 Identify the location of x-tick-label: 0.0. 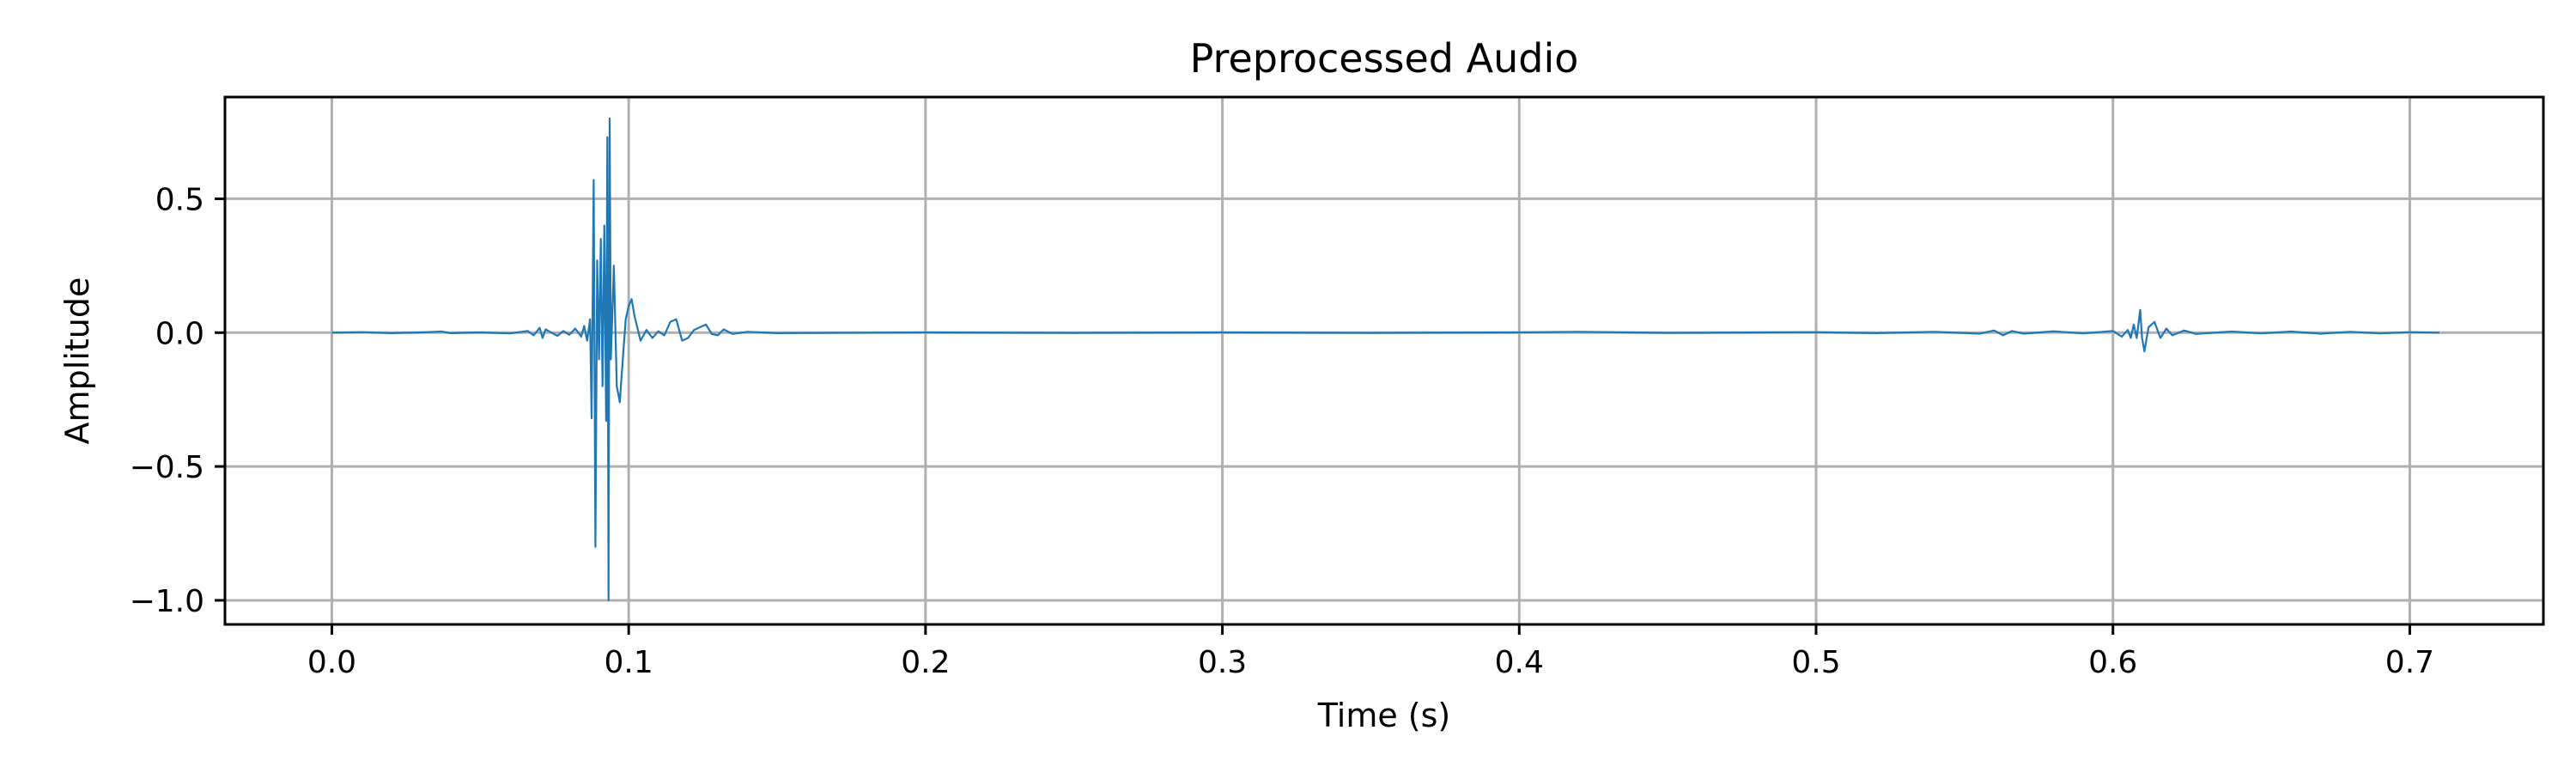
(332, 662).